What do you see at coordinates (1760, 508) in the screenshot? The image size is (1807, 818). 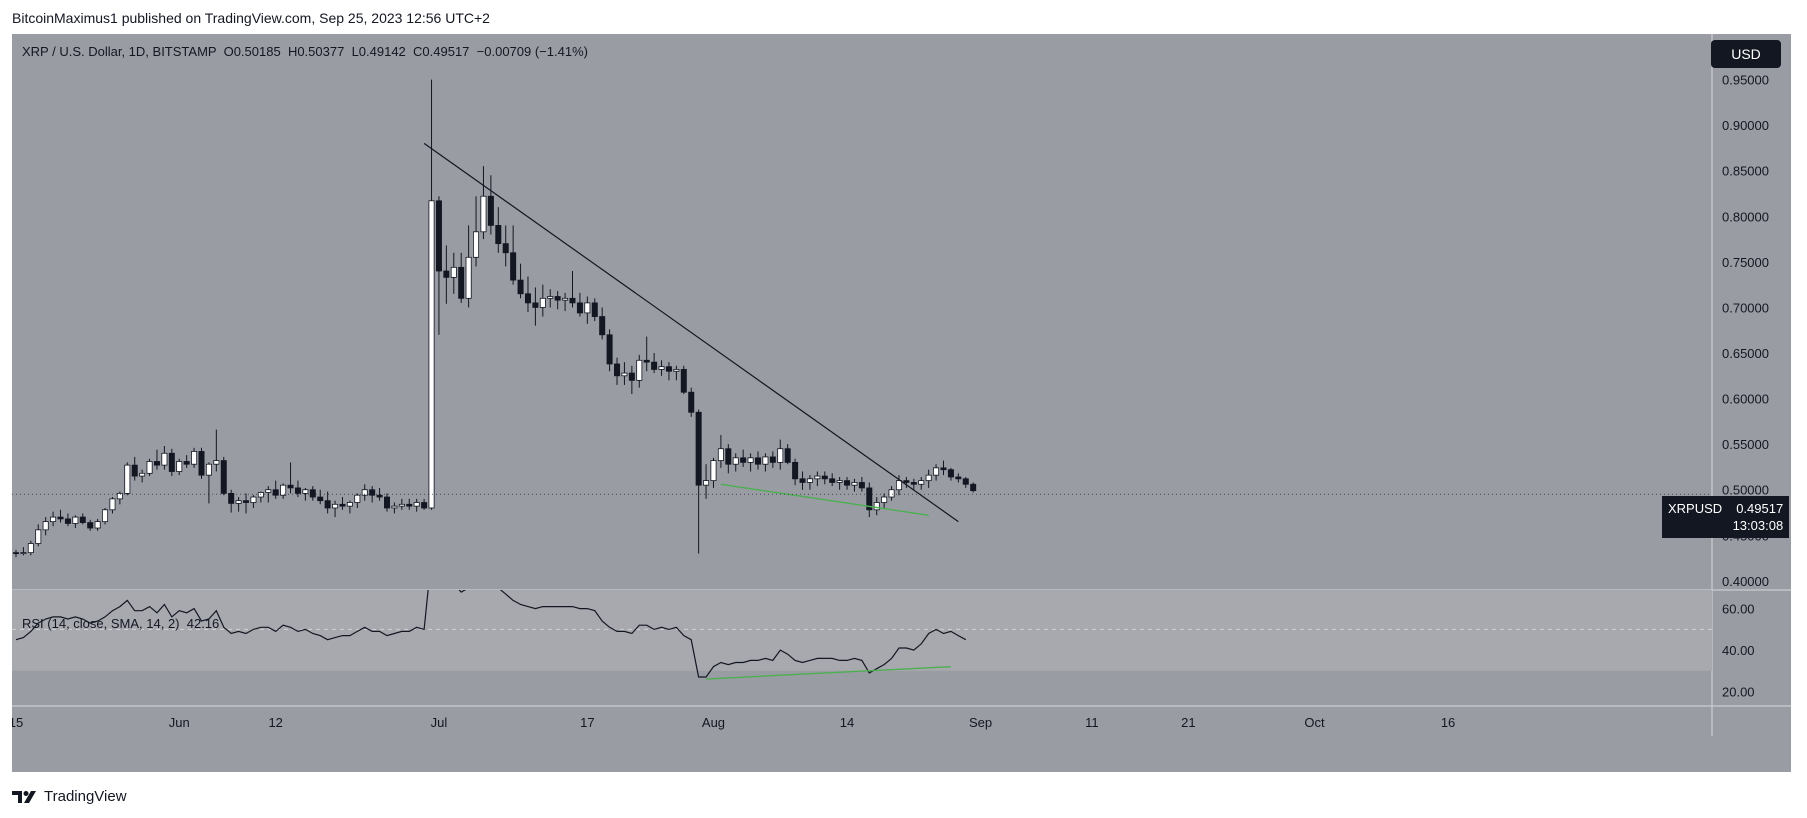 I see `last-price-value: 0.49517` at bounding box center [1760, 508].